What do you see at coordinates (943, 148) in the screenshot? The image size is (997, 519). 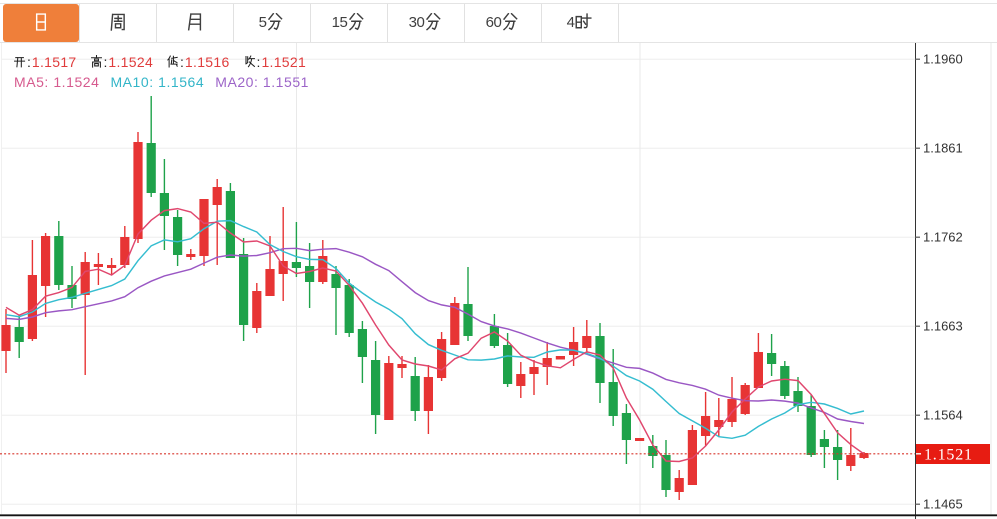 I see `svg-text: 1.1861` at bounding box center [943, 148].